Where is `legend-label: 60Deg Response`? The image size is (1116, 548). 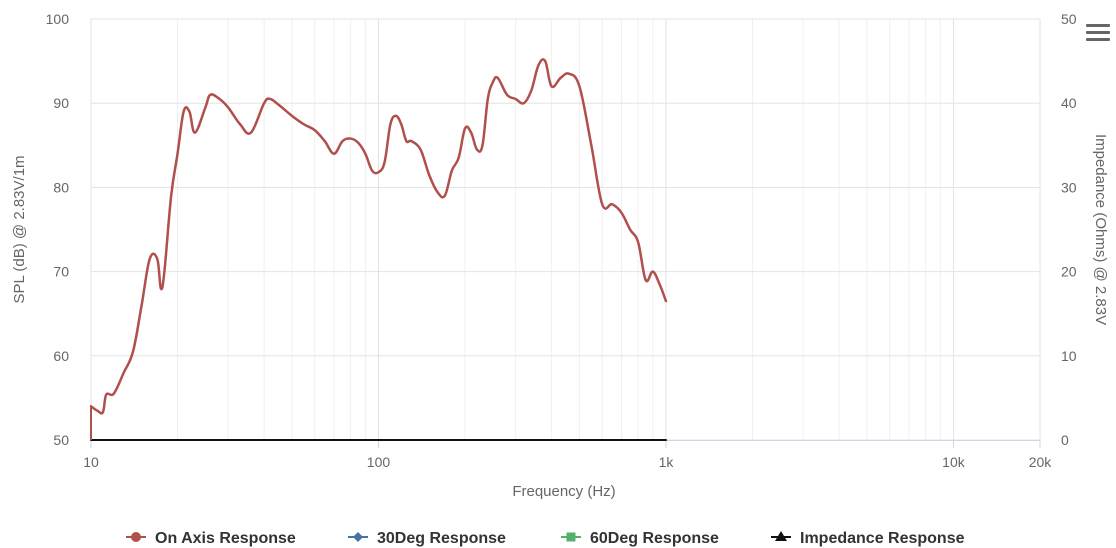
legend-label: 60Deg Response is located at coordinates (654, 538).